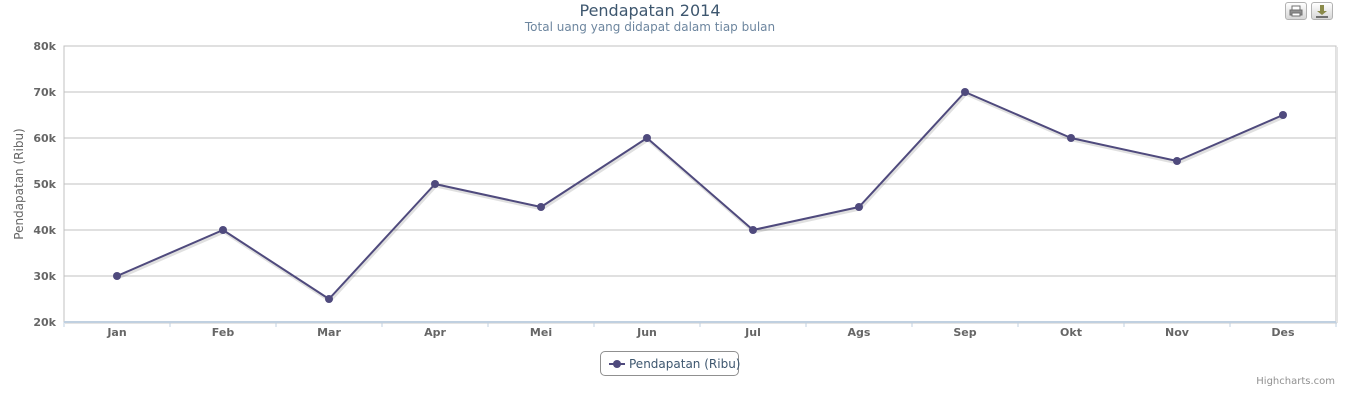 This screenshot has width=1351, height=400. Describe the element at coordinates (753, 230) in the screenshot. I see `data-point-jul` at that location.